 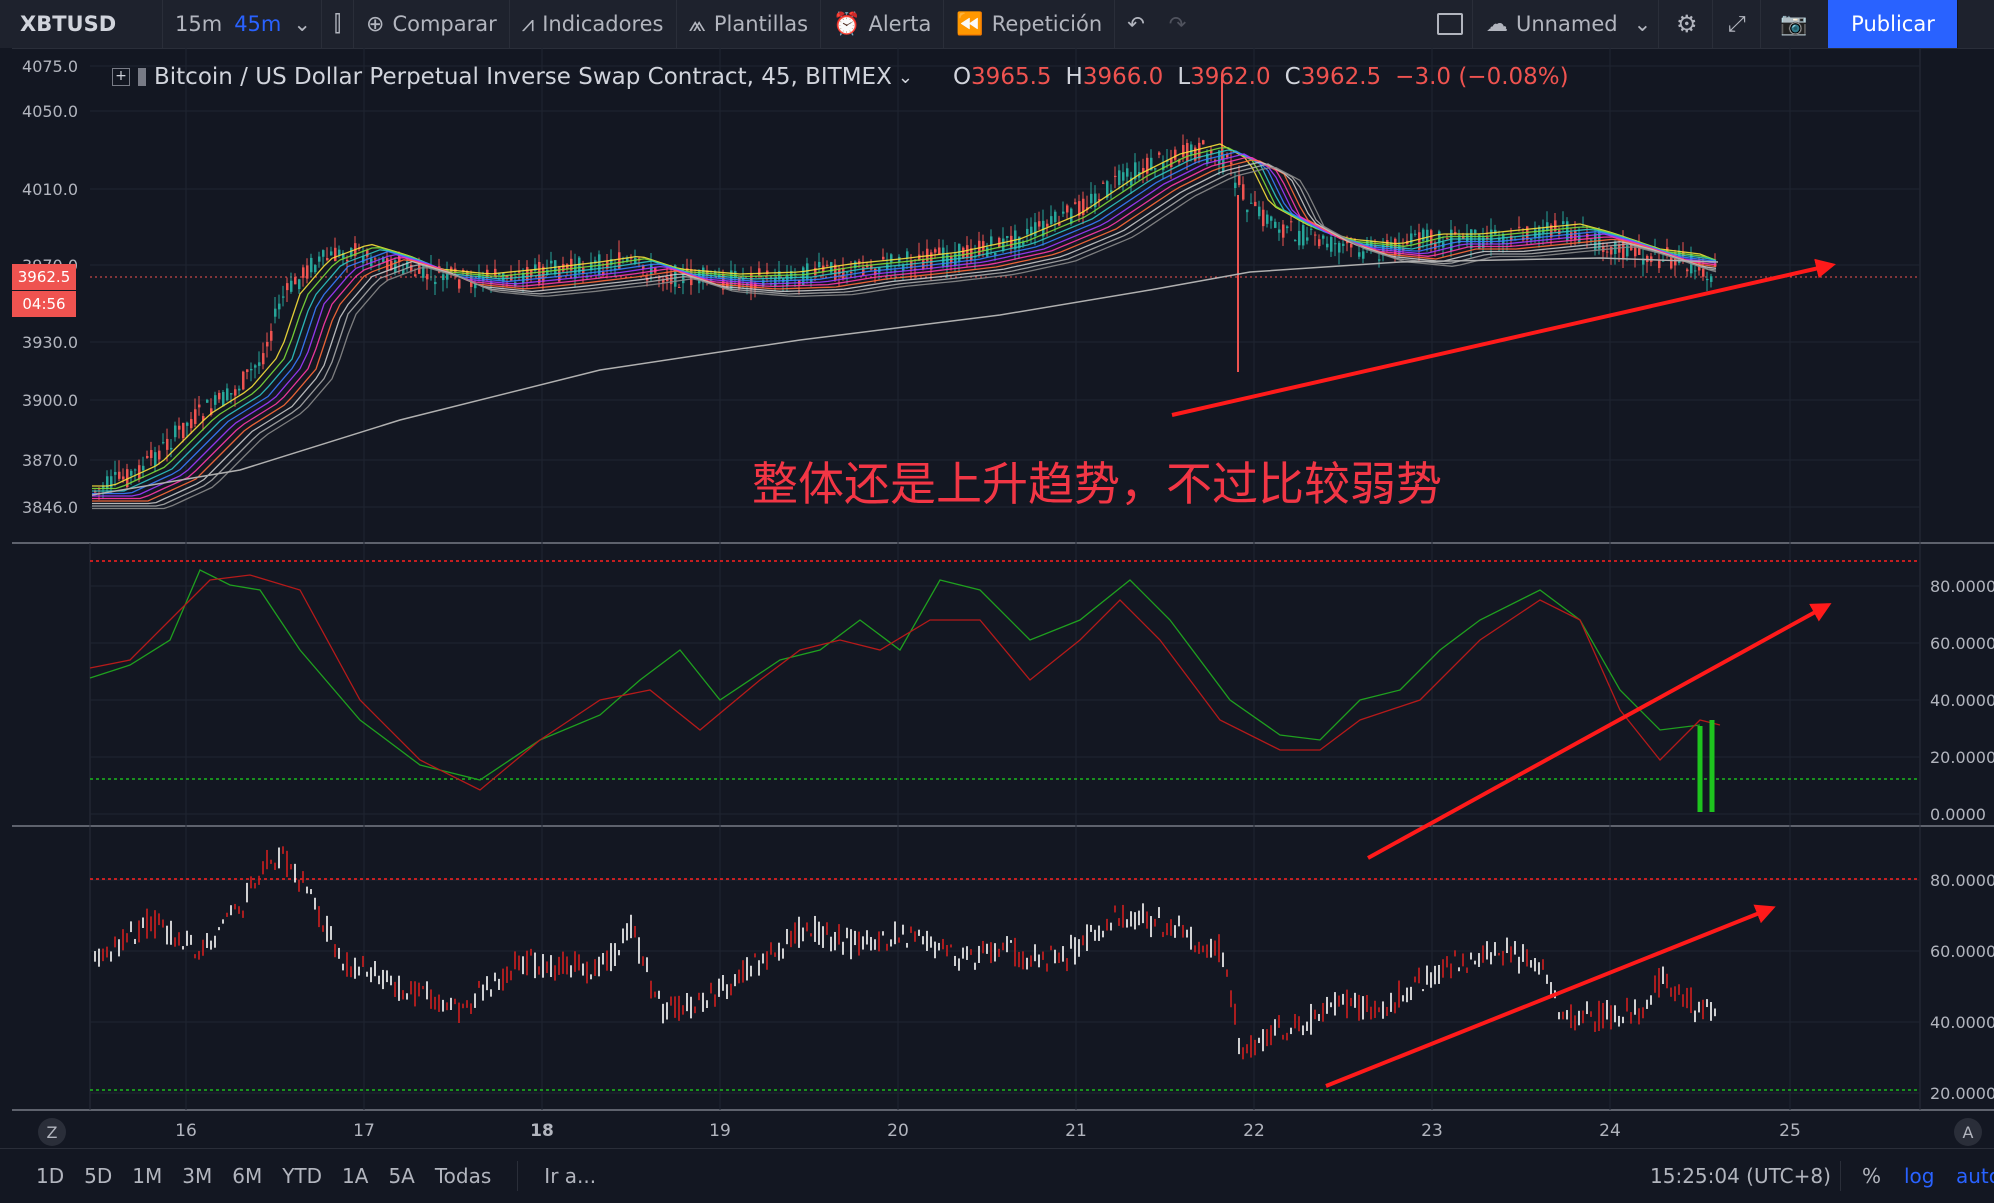 I want to click on redo-button: ↷, so click(x=1178, y=24).